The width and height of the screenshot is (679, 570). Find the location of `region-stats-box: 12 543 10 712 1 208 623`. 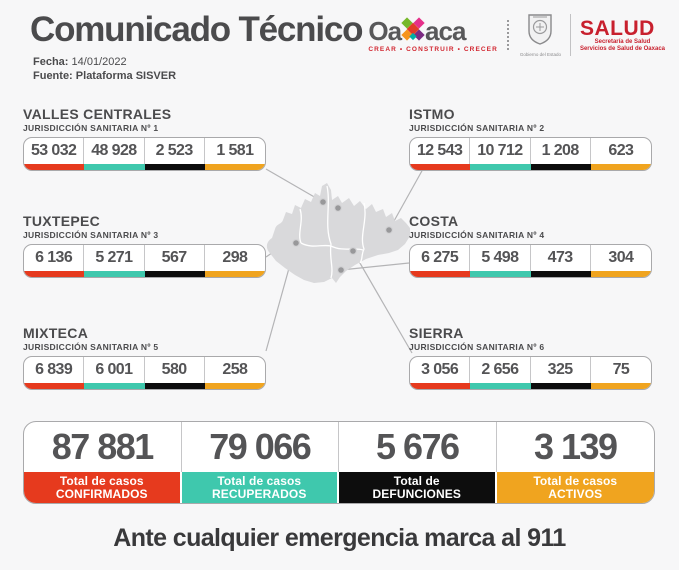

region-stats-box: 12 543 10 712 1 208 623 is located at coordinates (530, 154).